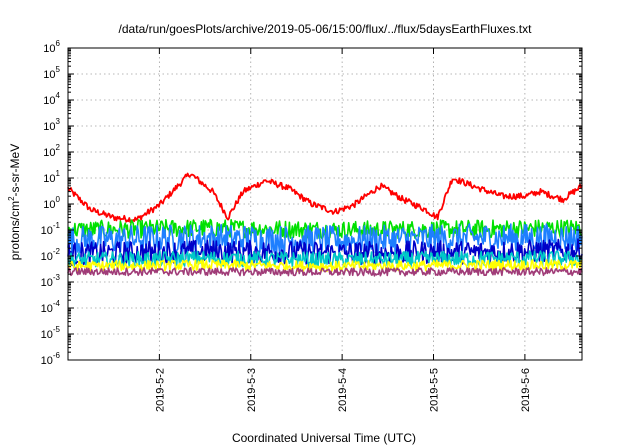 The width and height of the screenshot is (640, 448). What do you see at coordinates (15, 170) in the screenshot?
I see `y-axis-label-suffix: -s-sr-MeV` at bounding box center [15, 170].